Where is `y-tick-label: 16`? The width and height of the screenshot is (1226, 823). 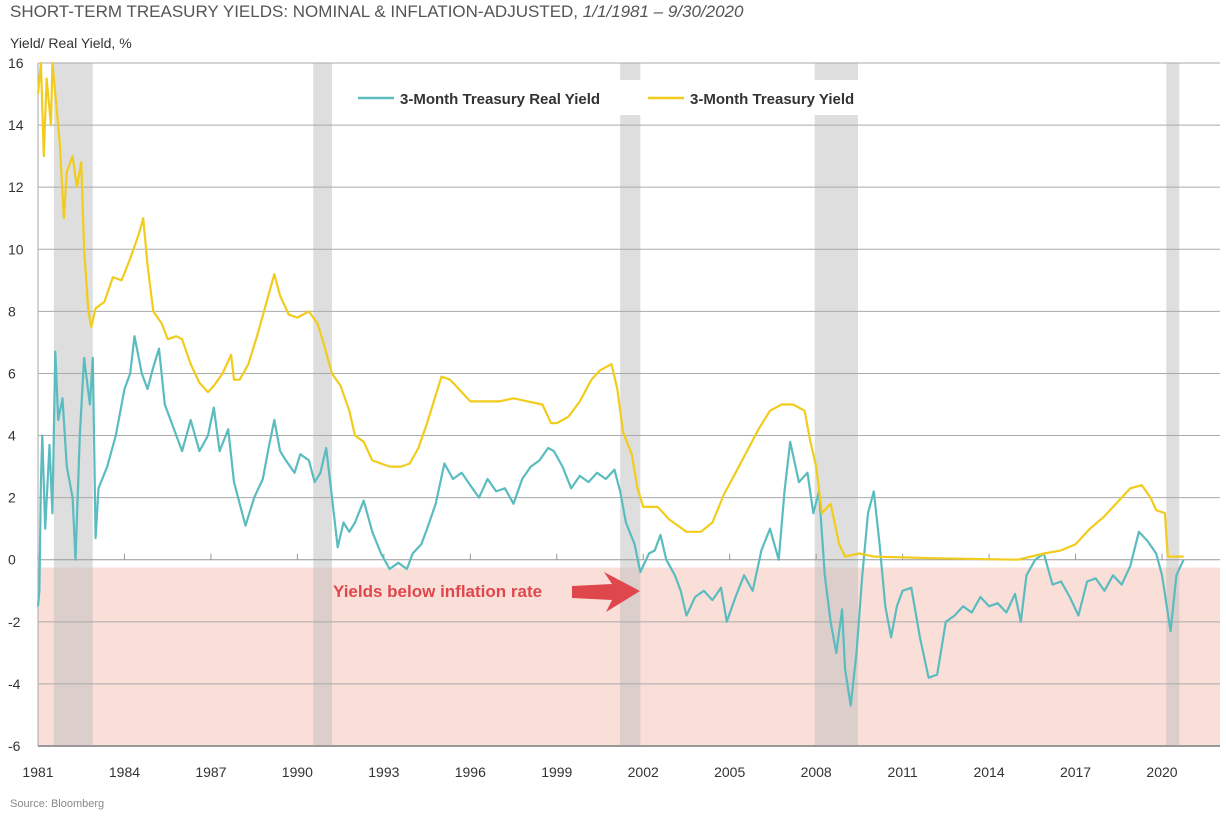 y-tick-label: 16 is located at coordinates (16, 63).